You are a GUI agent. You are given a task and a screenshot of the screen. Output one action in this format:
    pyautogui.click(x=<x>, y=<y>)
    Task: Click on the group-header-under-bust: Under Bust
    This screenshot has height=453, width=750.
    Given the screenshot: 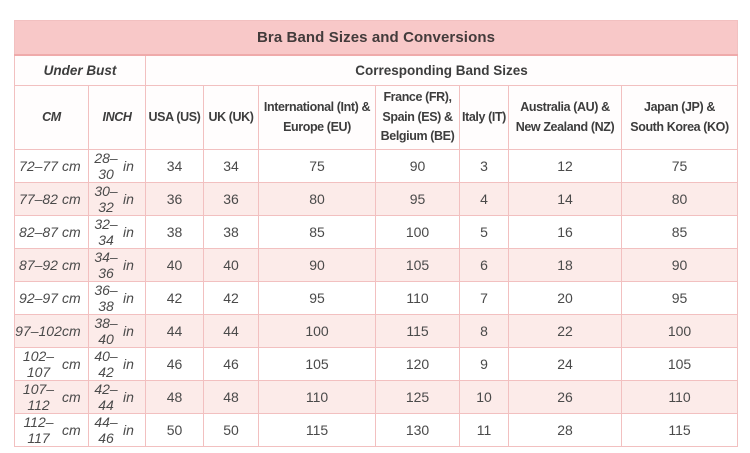 What is the action you would take?
    pyautogui.click(x=80, y=70)
    